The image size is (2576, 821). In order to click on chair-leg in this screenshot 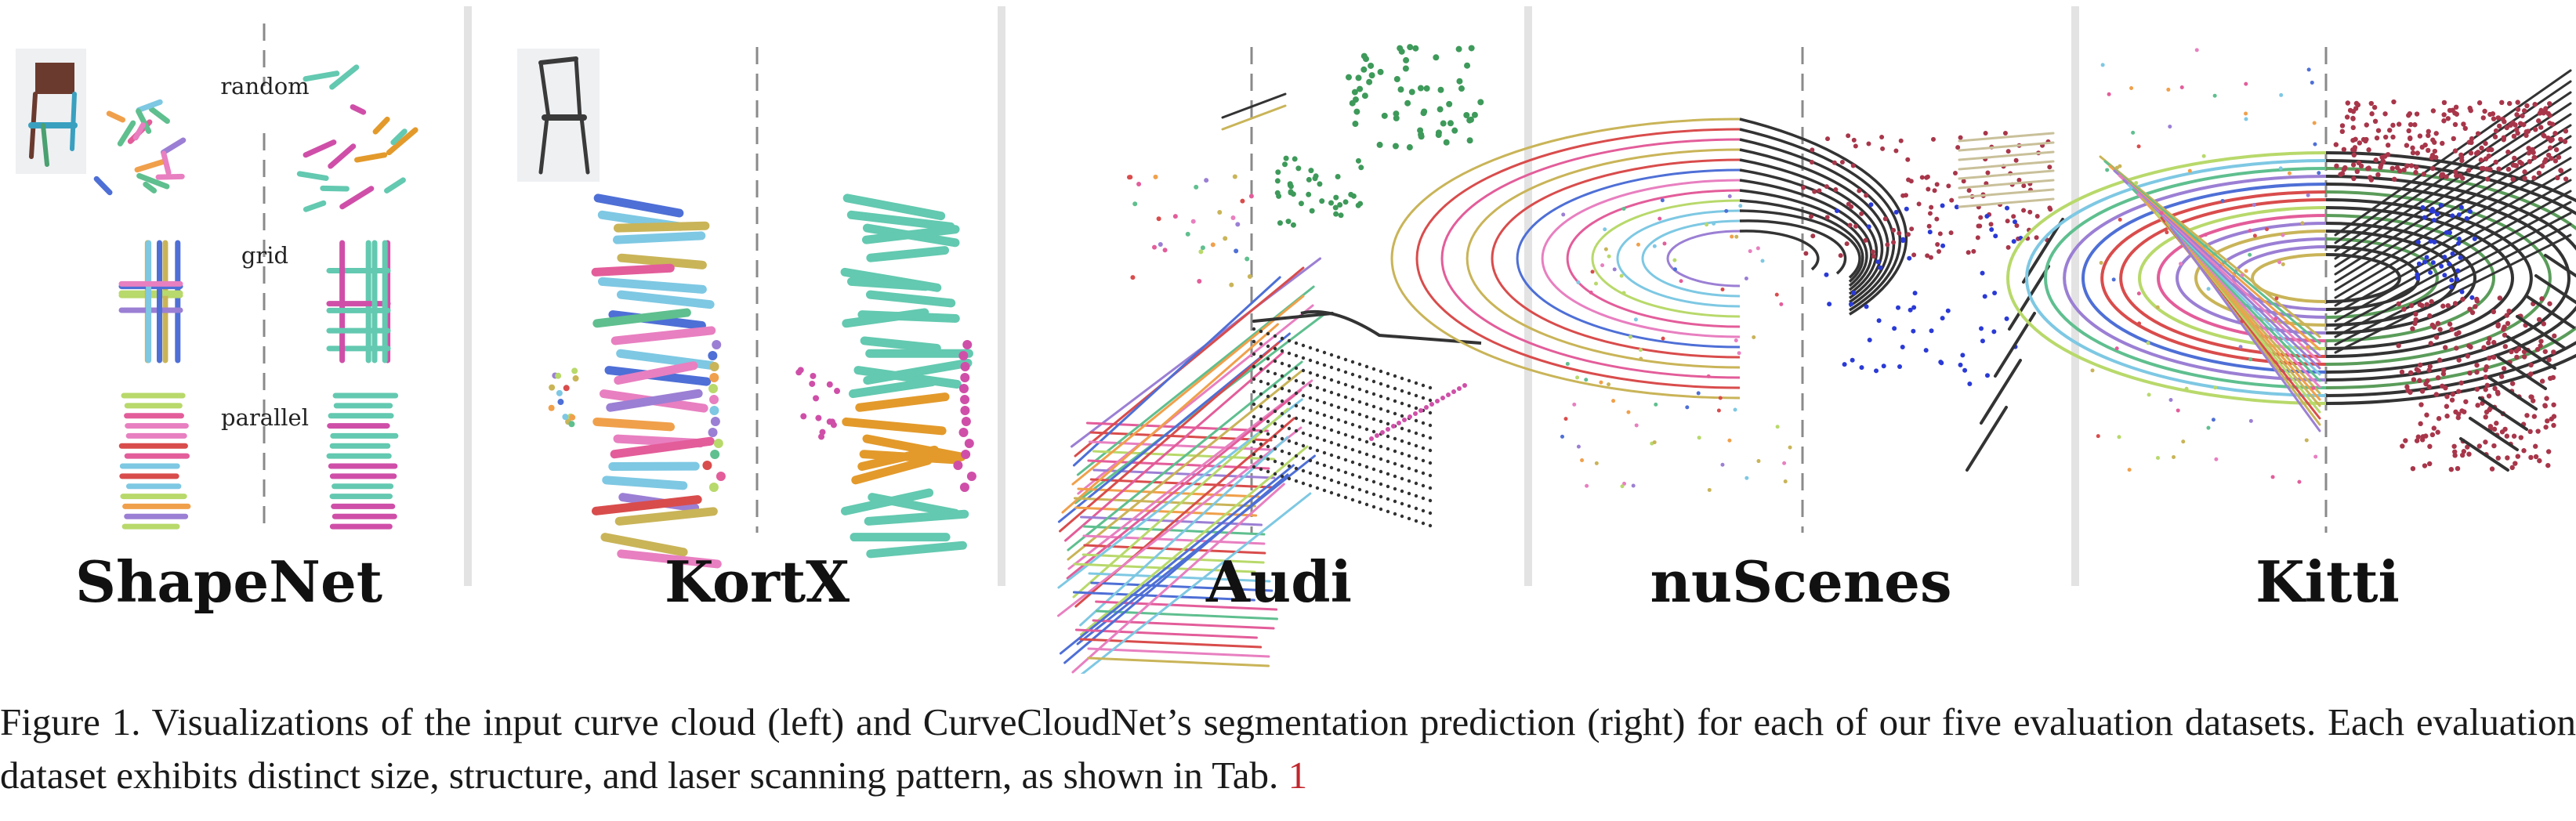, I will do `click(73, 121)`.